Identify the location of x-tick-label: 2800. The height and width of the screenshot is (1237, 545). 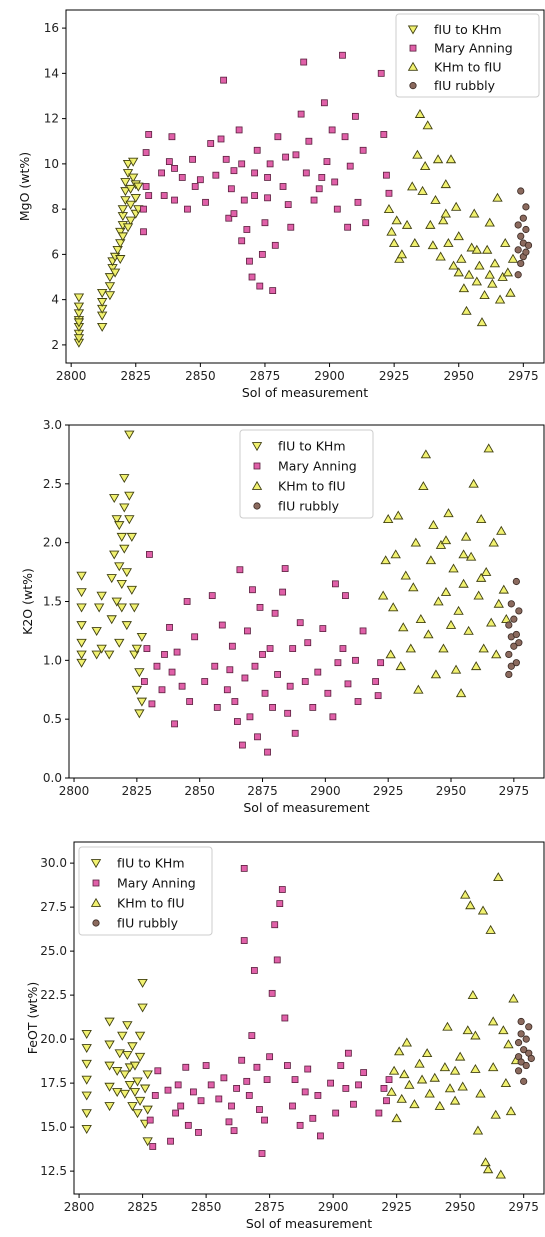
(74, 791).